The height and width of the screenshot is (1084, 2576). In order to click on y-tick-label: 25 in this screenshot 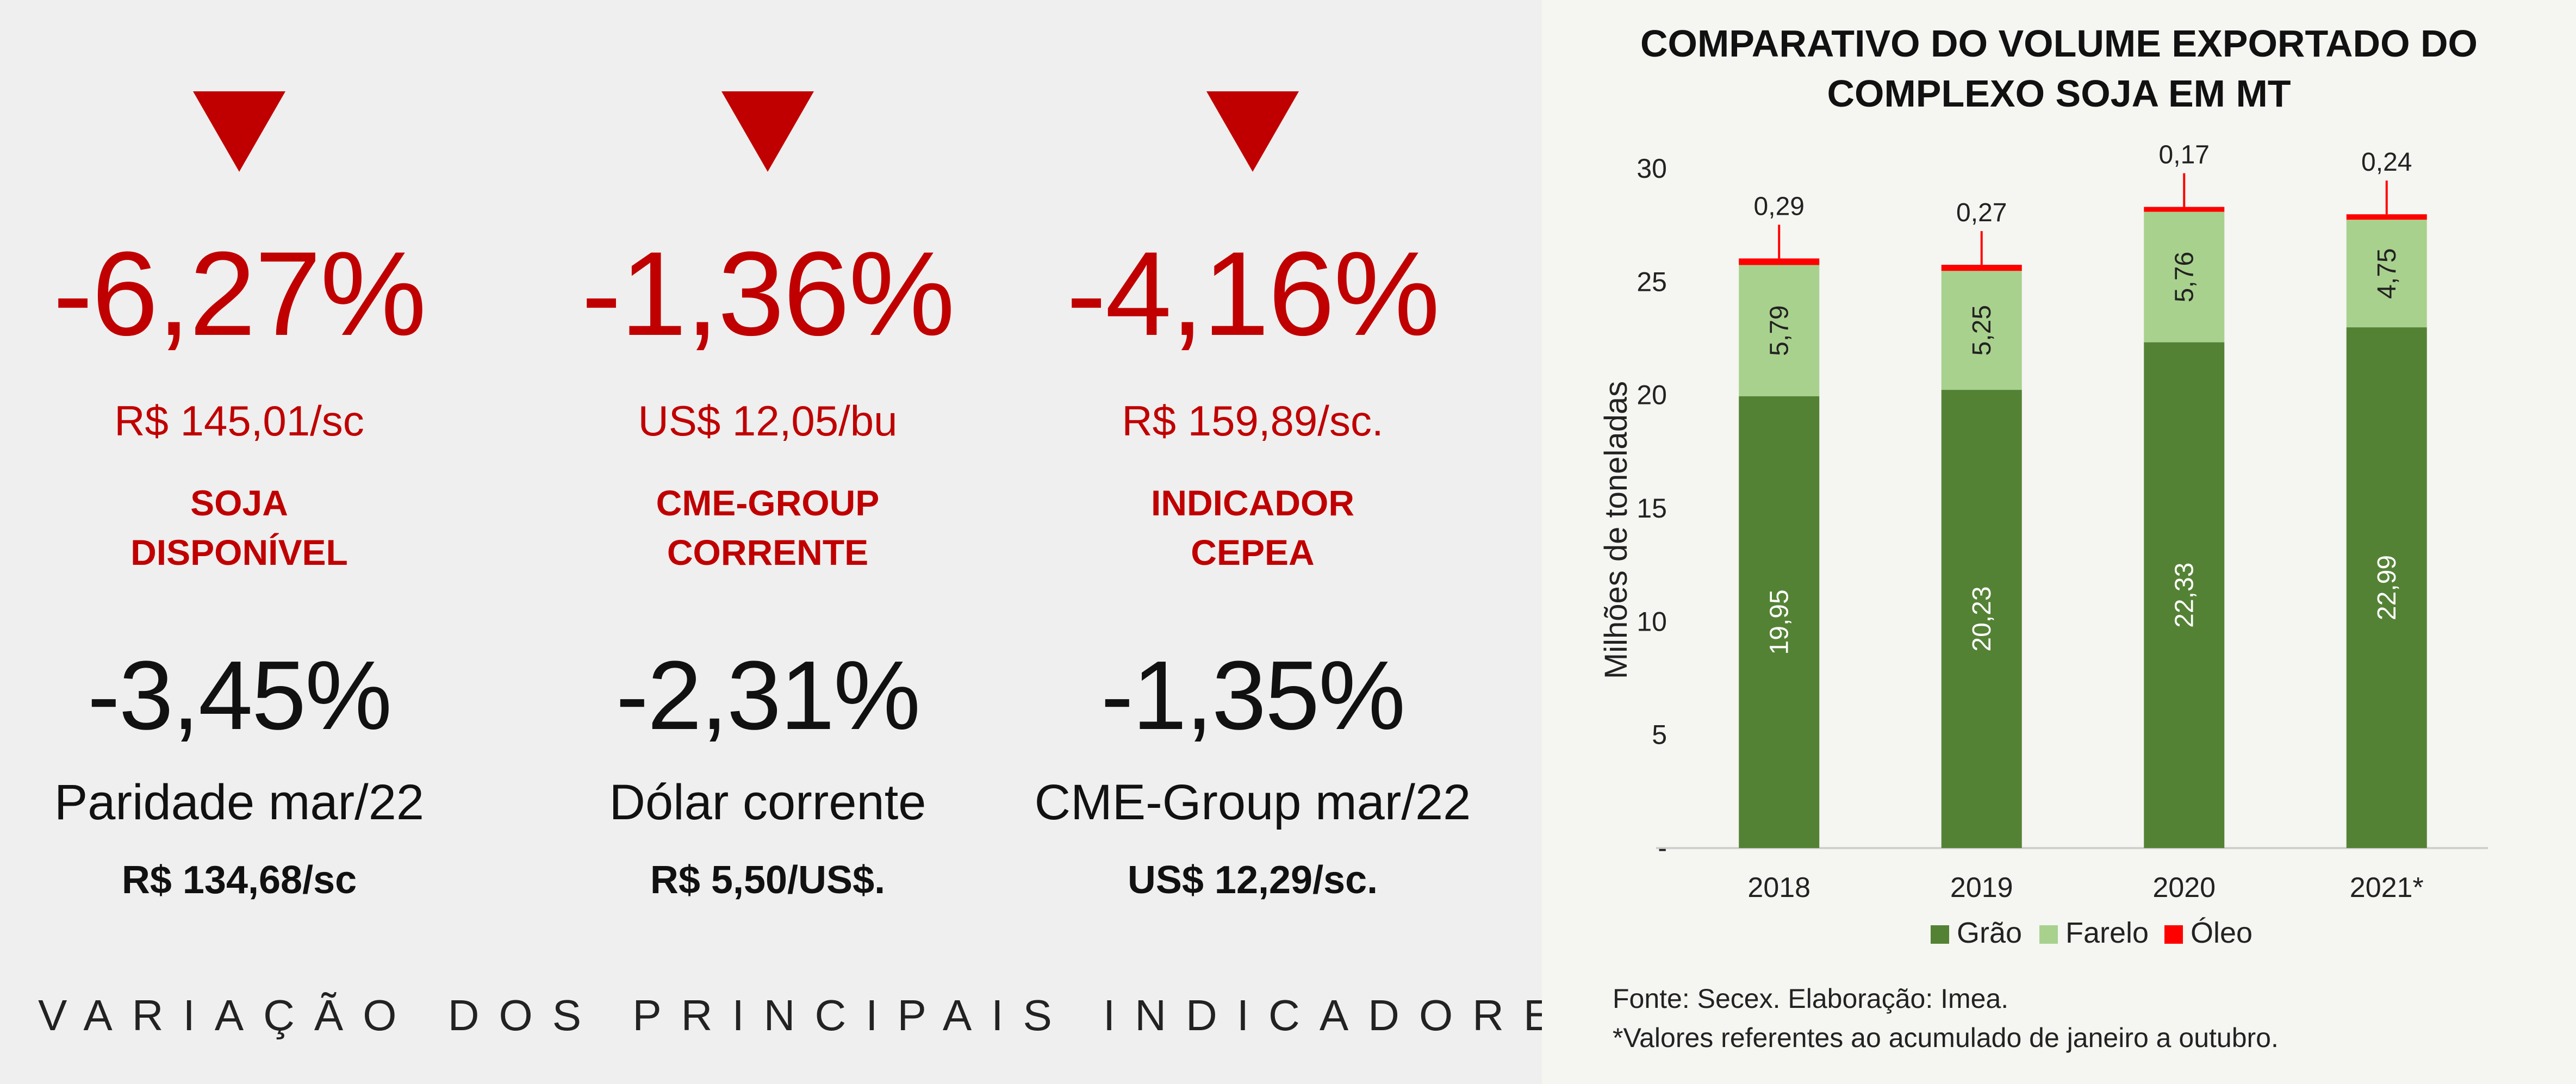, I will do `click(1652, 281)`.